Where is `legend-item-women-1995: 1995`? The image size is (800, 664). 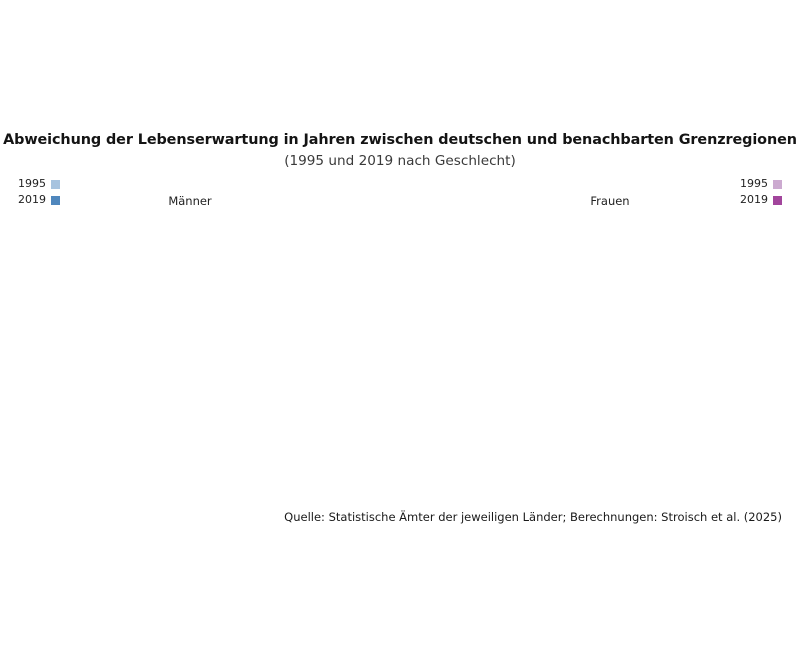 legend-item-women-1995: 1995 is located at coordinates (761, 184).